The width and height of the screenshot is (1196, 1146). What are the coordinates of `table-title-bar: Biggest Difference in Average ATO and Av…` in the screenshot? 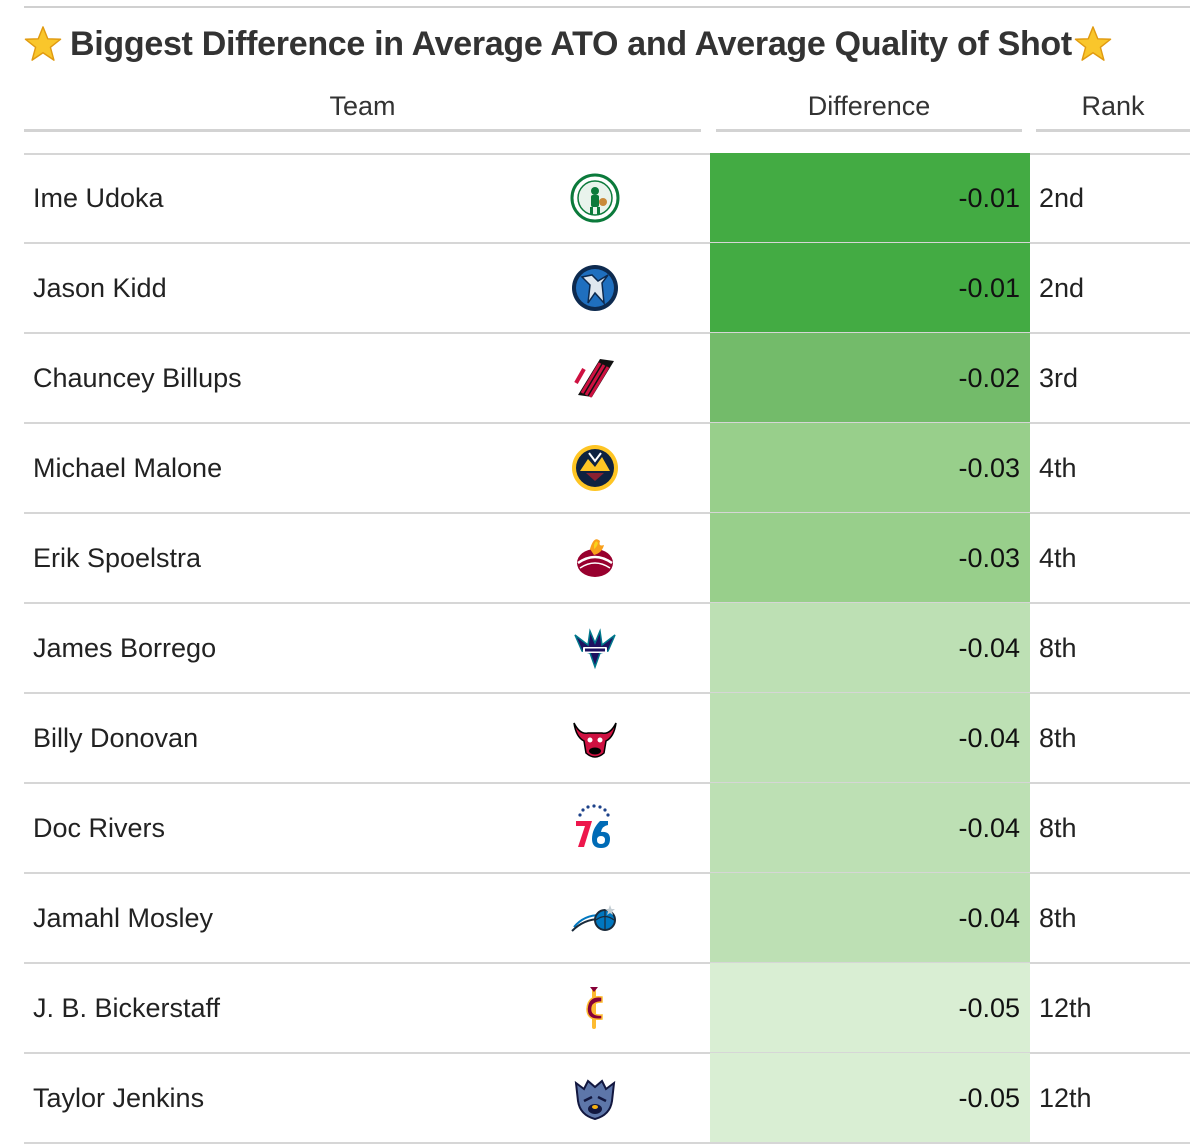 It's located at (610, 44).